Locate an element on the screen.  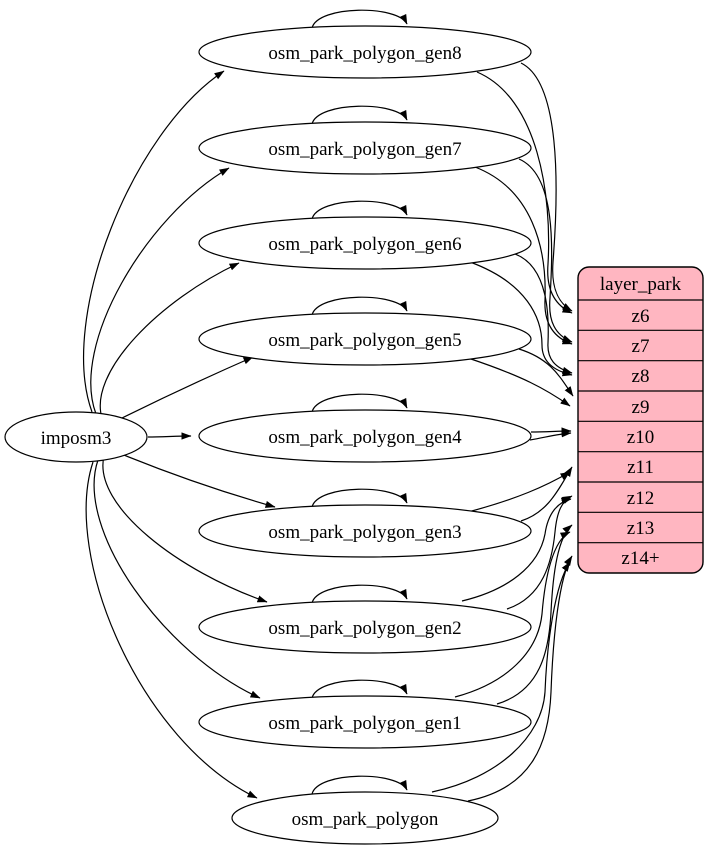
node-ellipse-osm_park_polygon_gen8 is located at coordinates (365, 52).